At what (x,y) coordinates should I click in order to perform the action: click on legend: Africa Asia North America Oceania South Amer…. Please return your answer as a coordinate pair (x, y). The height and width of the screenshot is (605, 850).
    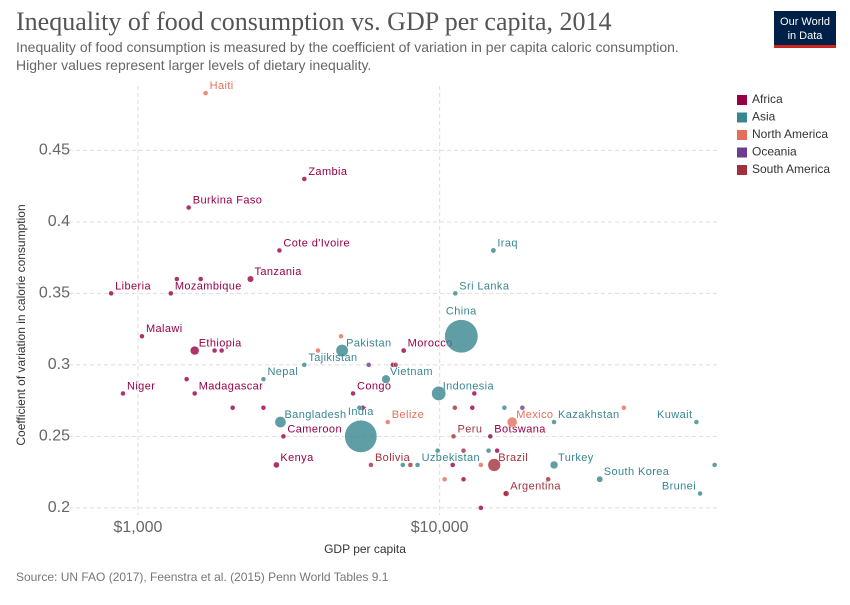
    Looking at the image, I should click on (783, 134).